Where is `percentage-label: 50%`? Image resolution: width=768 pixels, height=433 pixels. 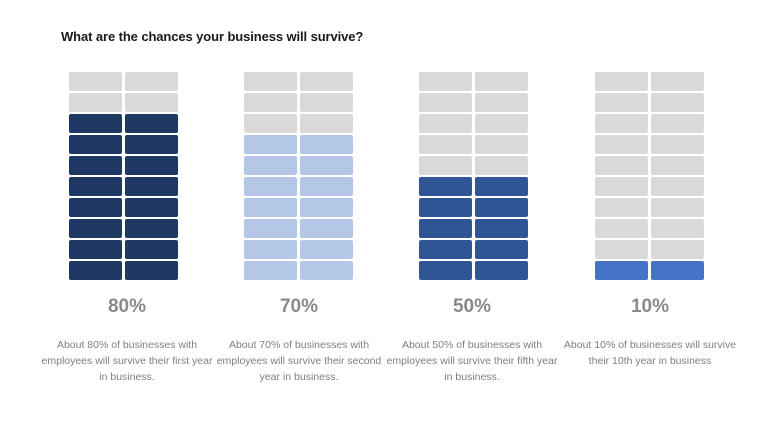
percentage-label: 50% is located at coordinates (472, 306).